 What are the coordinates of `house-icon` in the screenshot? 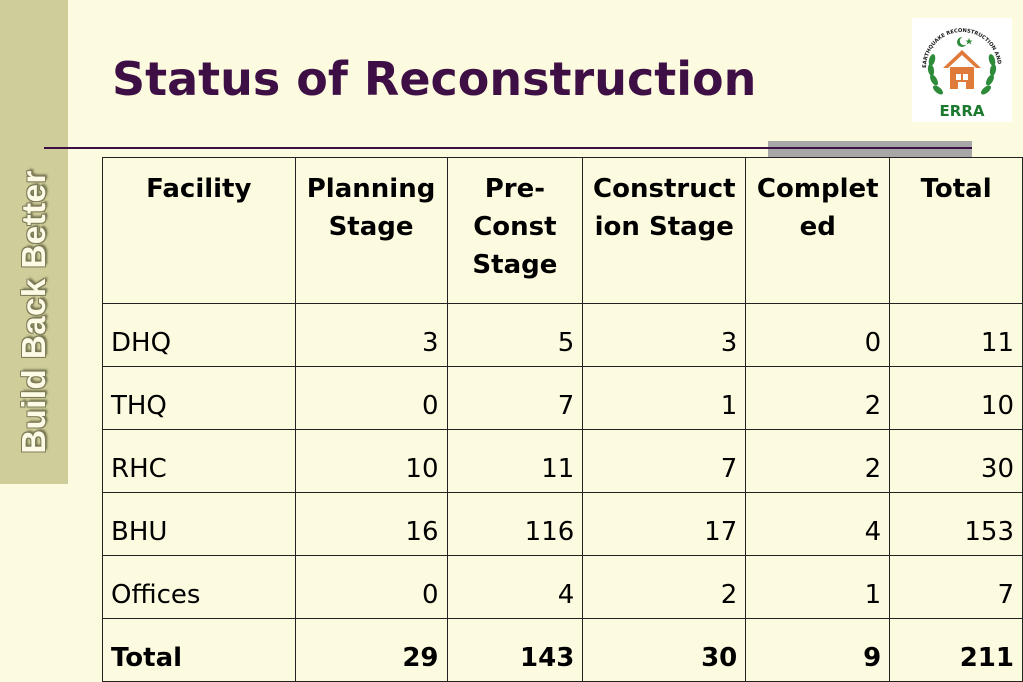 It's located at (962, 69).